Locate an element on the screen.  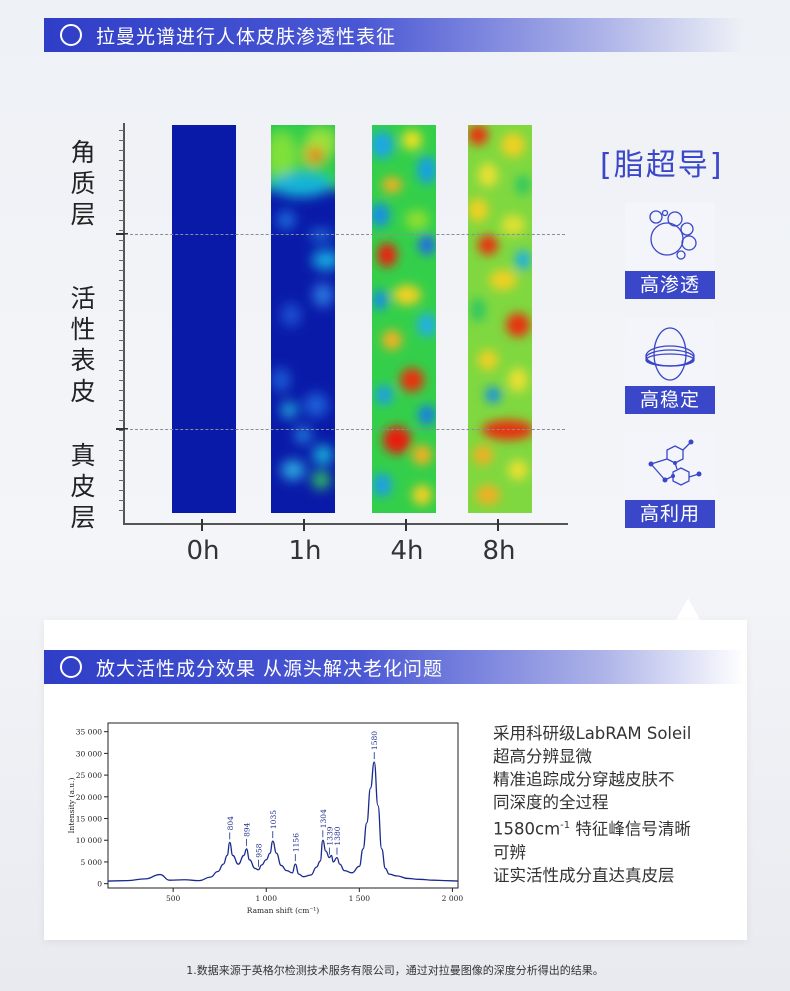
time-label: 1h is located at coordinates (305, 551).